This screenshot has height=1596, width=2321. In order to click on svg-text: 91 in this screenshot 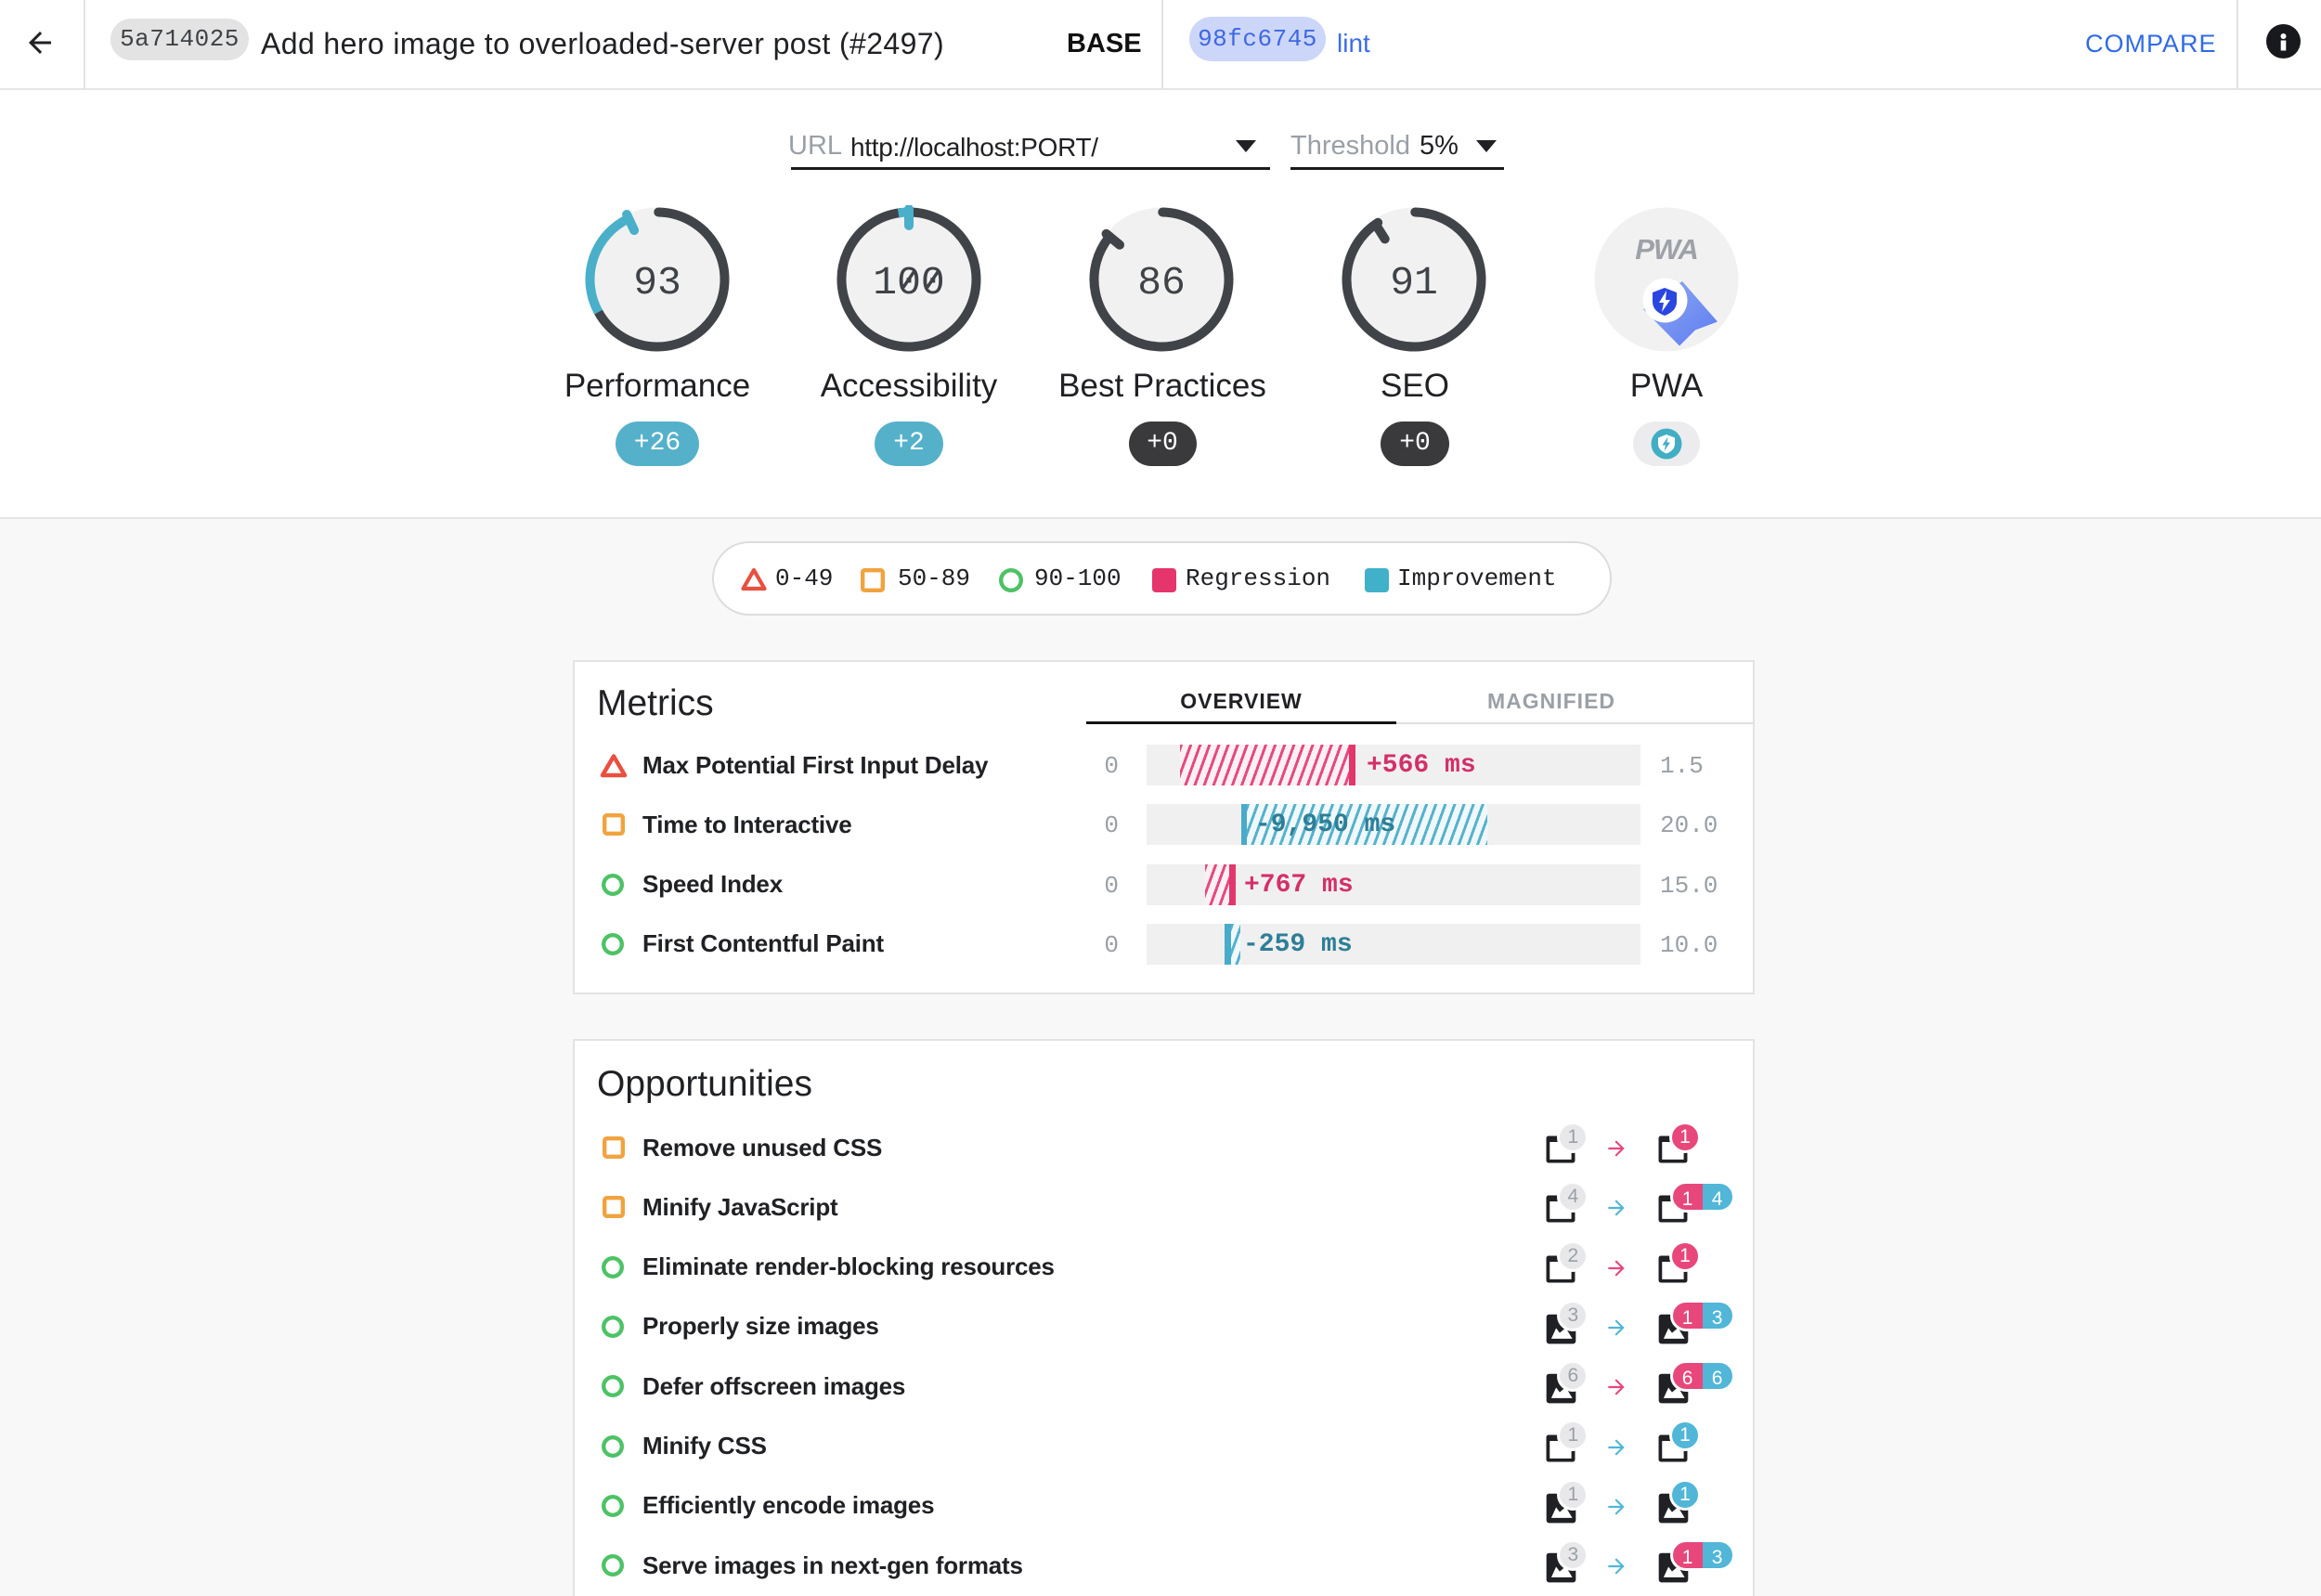, I will do `click(1414, 283)`.